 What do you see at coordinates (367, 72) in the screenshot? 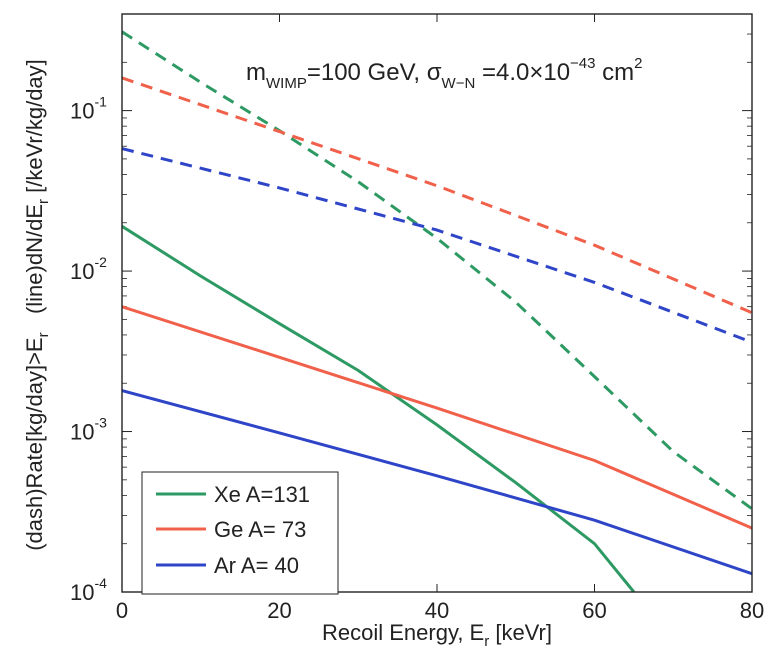
I see `annot-m-val: =100 GeV,` at bounding box center [367, 72].